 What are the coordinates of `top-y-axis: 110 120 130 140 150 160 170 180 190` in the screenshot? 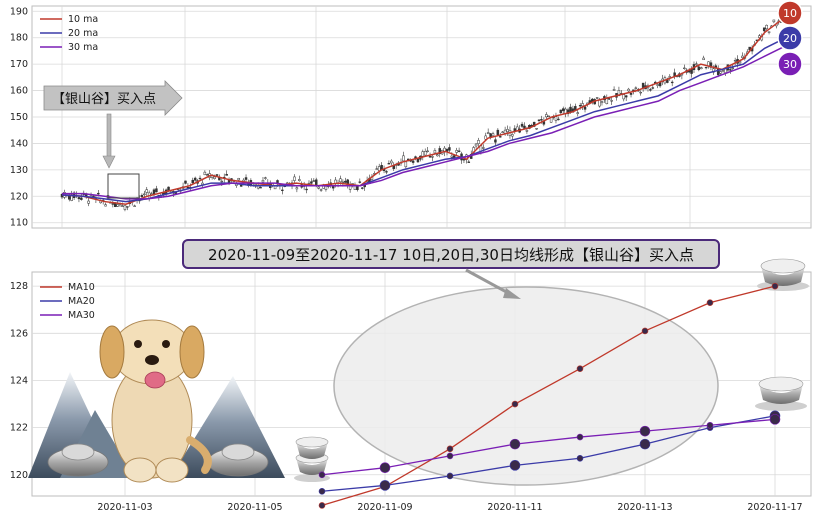 It's located at (19, 117).